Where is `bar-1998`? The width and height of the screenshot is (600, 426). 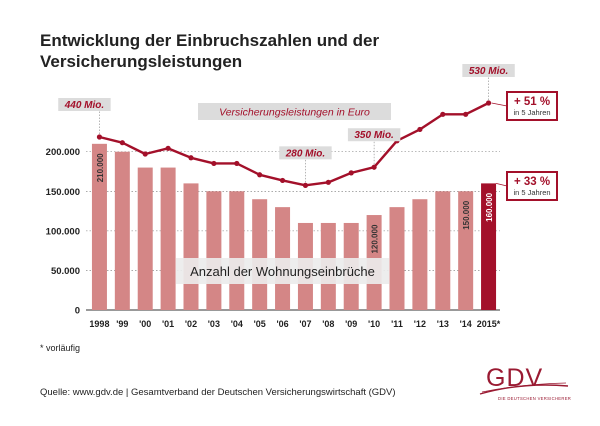 bar-1998 is located at coordinates (99, 226).